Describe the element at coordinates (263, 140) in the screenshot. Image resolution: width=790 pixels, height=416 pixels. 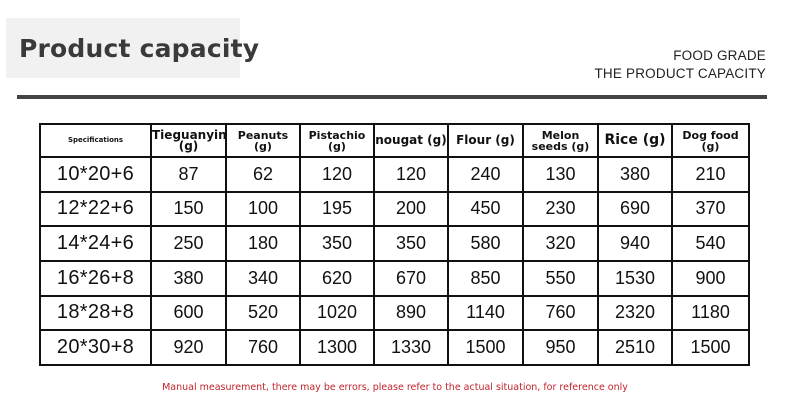
I see `column-header-peanuts: Peanuts (g)` at that location.